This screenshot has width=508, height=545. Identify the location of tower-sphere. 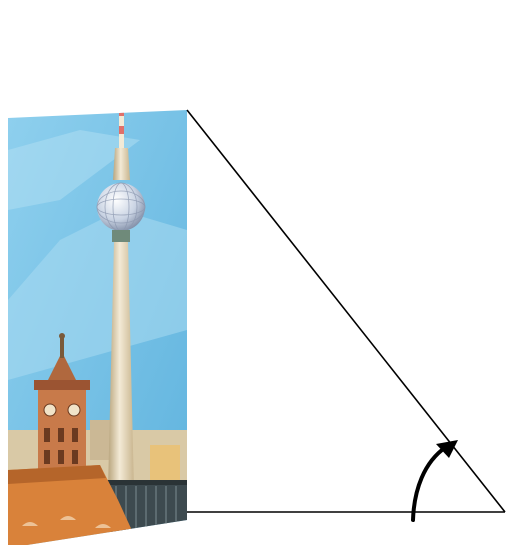
(121, 207).